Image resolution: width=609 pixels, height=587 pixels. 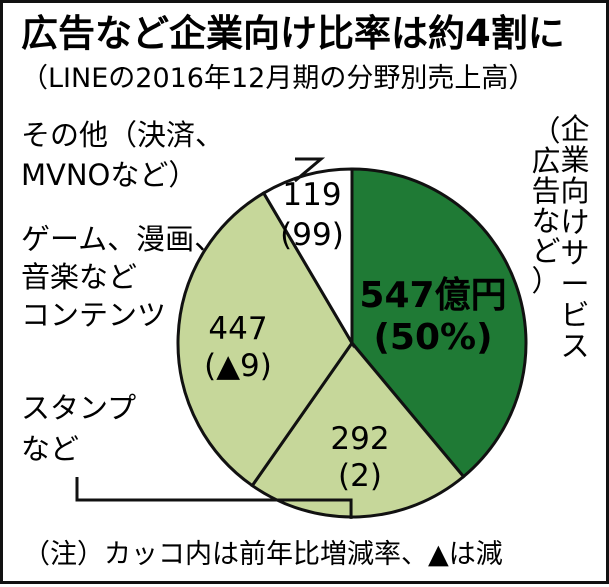 I want to click on slice-value-enterprise: 547億円, so click(x=432, y=295).